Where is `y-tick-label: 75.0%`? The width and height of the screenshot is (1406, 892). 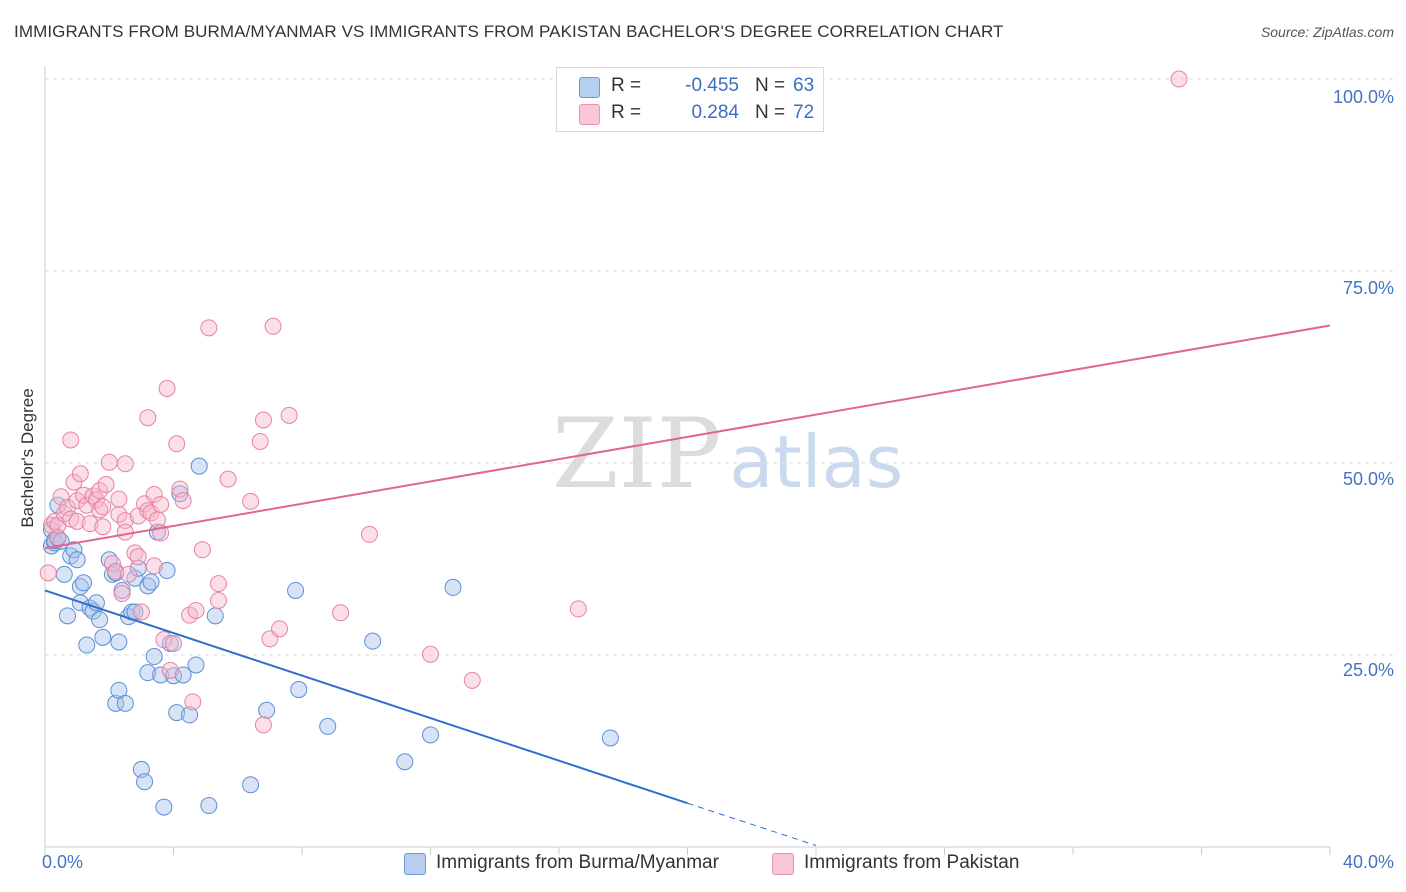 y-tick-label: 75.0% is located at coordinates (1368, 288).